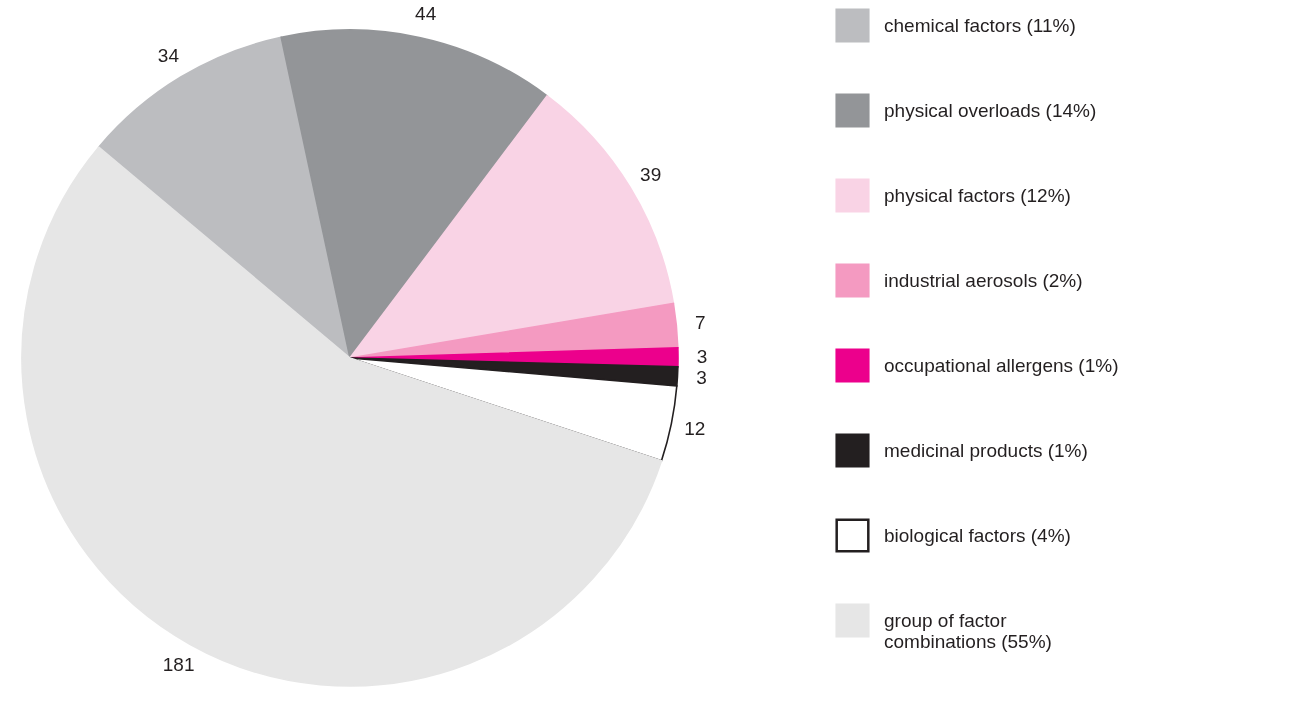  What do you see at coordinates (990, 110) in the screenshot?
I see `legend-label: physical overloads (14%)` at bounding box center [990, 110].